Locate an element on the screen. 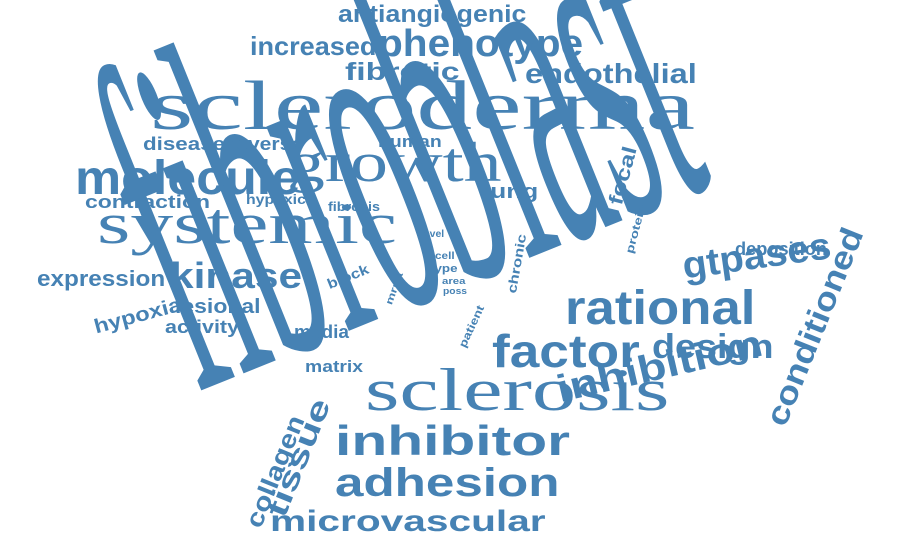  word-deposition: deposition is located at coordinates (781, 249).